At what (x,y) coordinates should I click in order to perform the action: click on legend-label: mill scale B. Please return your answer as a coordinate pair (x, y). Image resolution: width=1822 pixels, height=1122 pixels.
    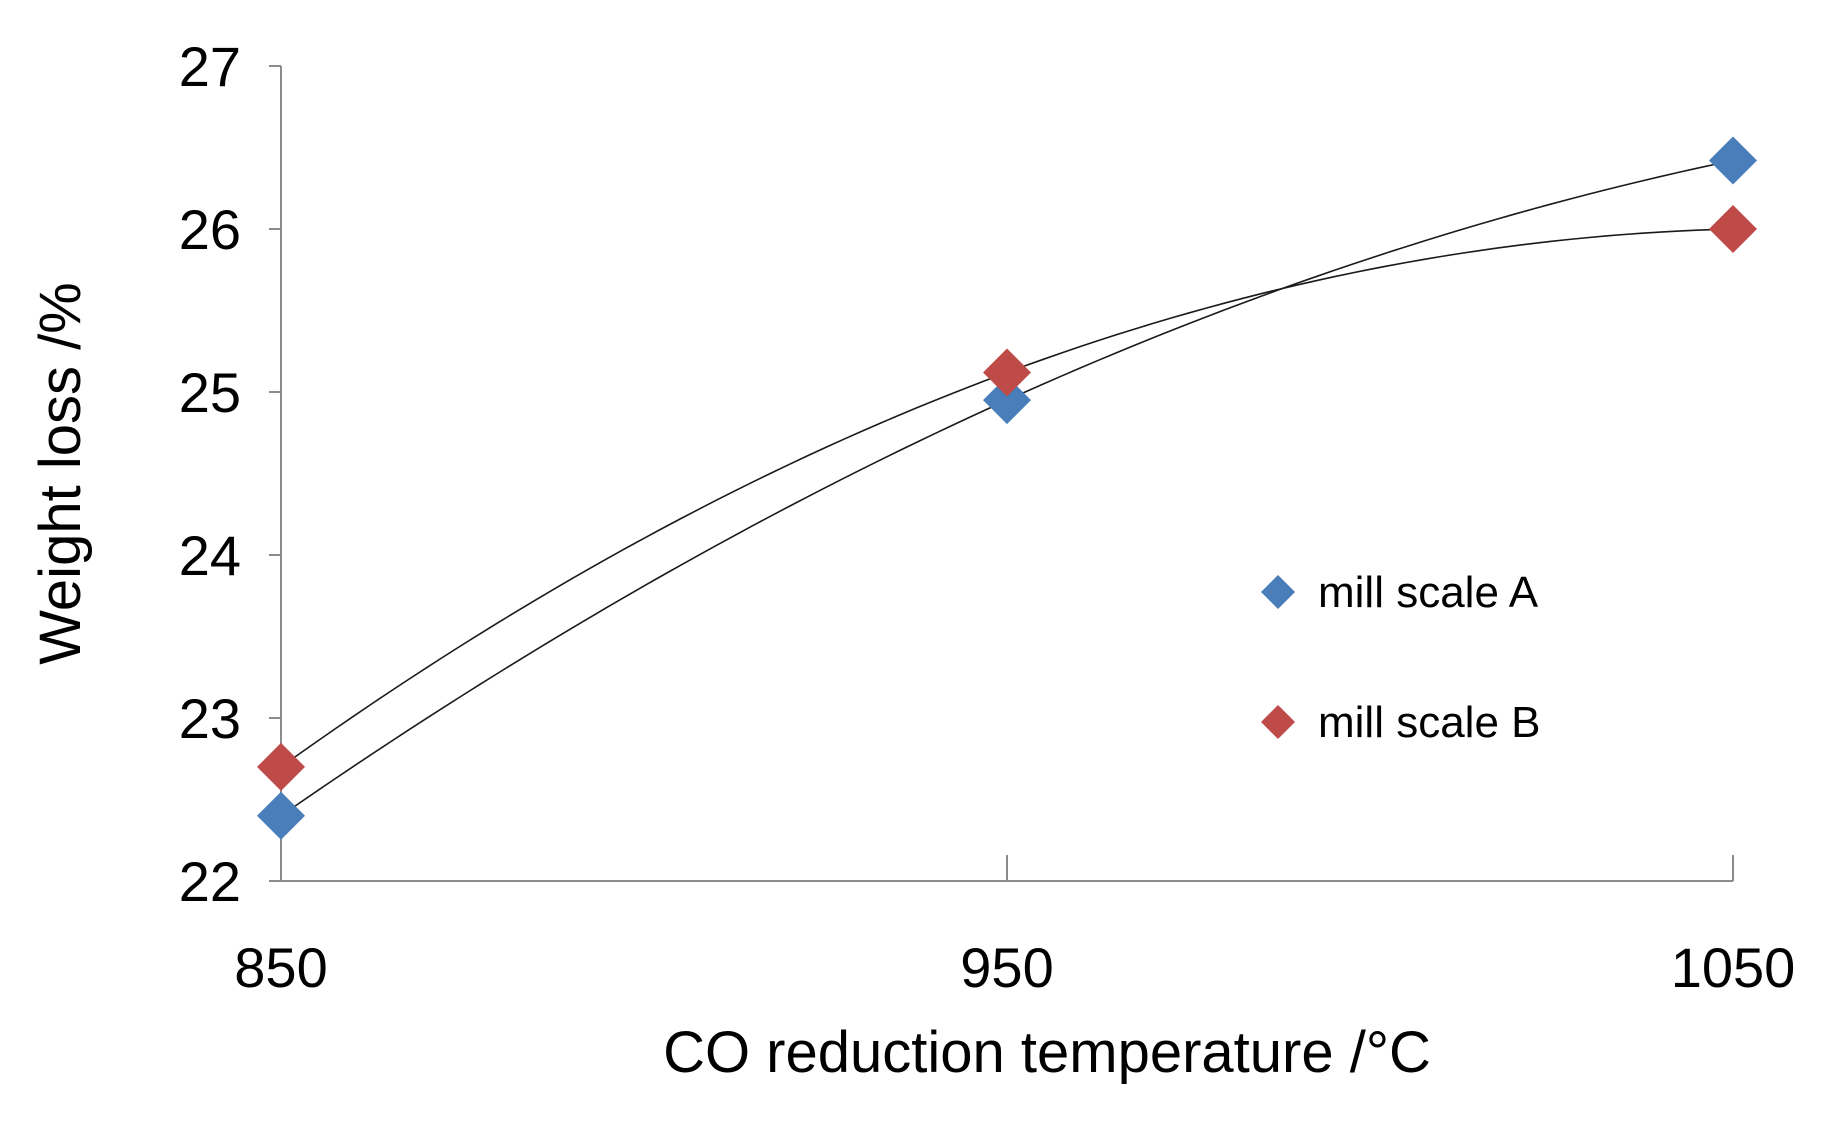
    Looking at the image, I should click on (1429, 722).